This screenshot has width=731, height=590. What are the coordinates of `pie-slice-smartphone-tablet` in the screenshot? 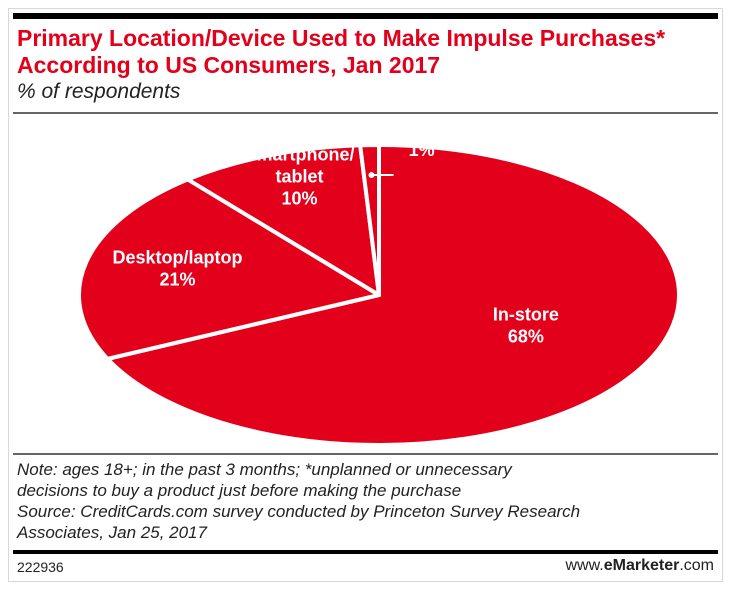 It's located at (283, 220).